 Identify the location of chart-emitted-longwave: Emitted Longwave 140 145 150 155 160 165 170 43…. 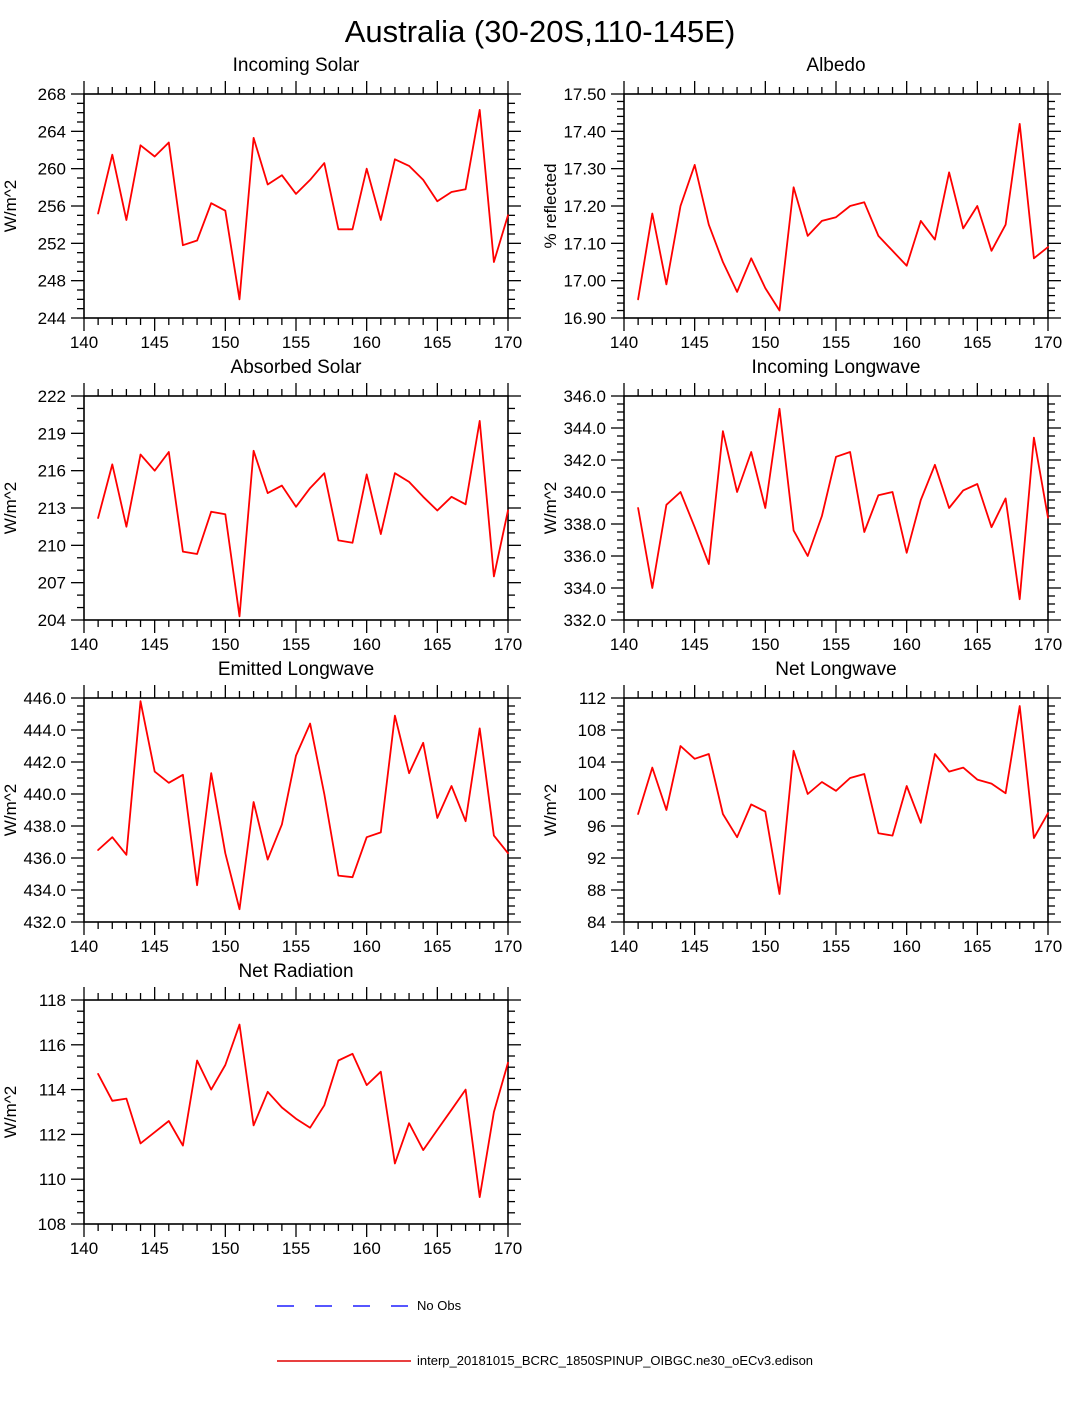
(270, 809).